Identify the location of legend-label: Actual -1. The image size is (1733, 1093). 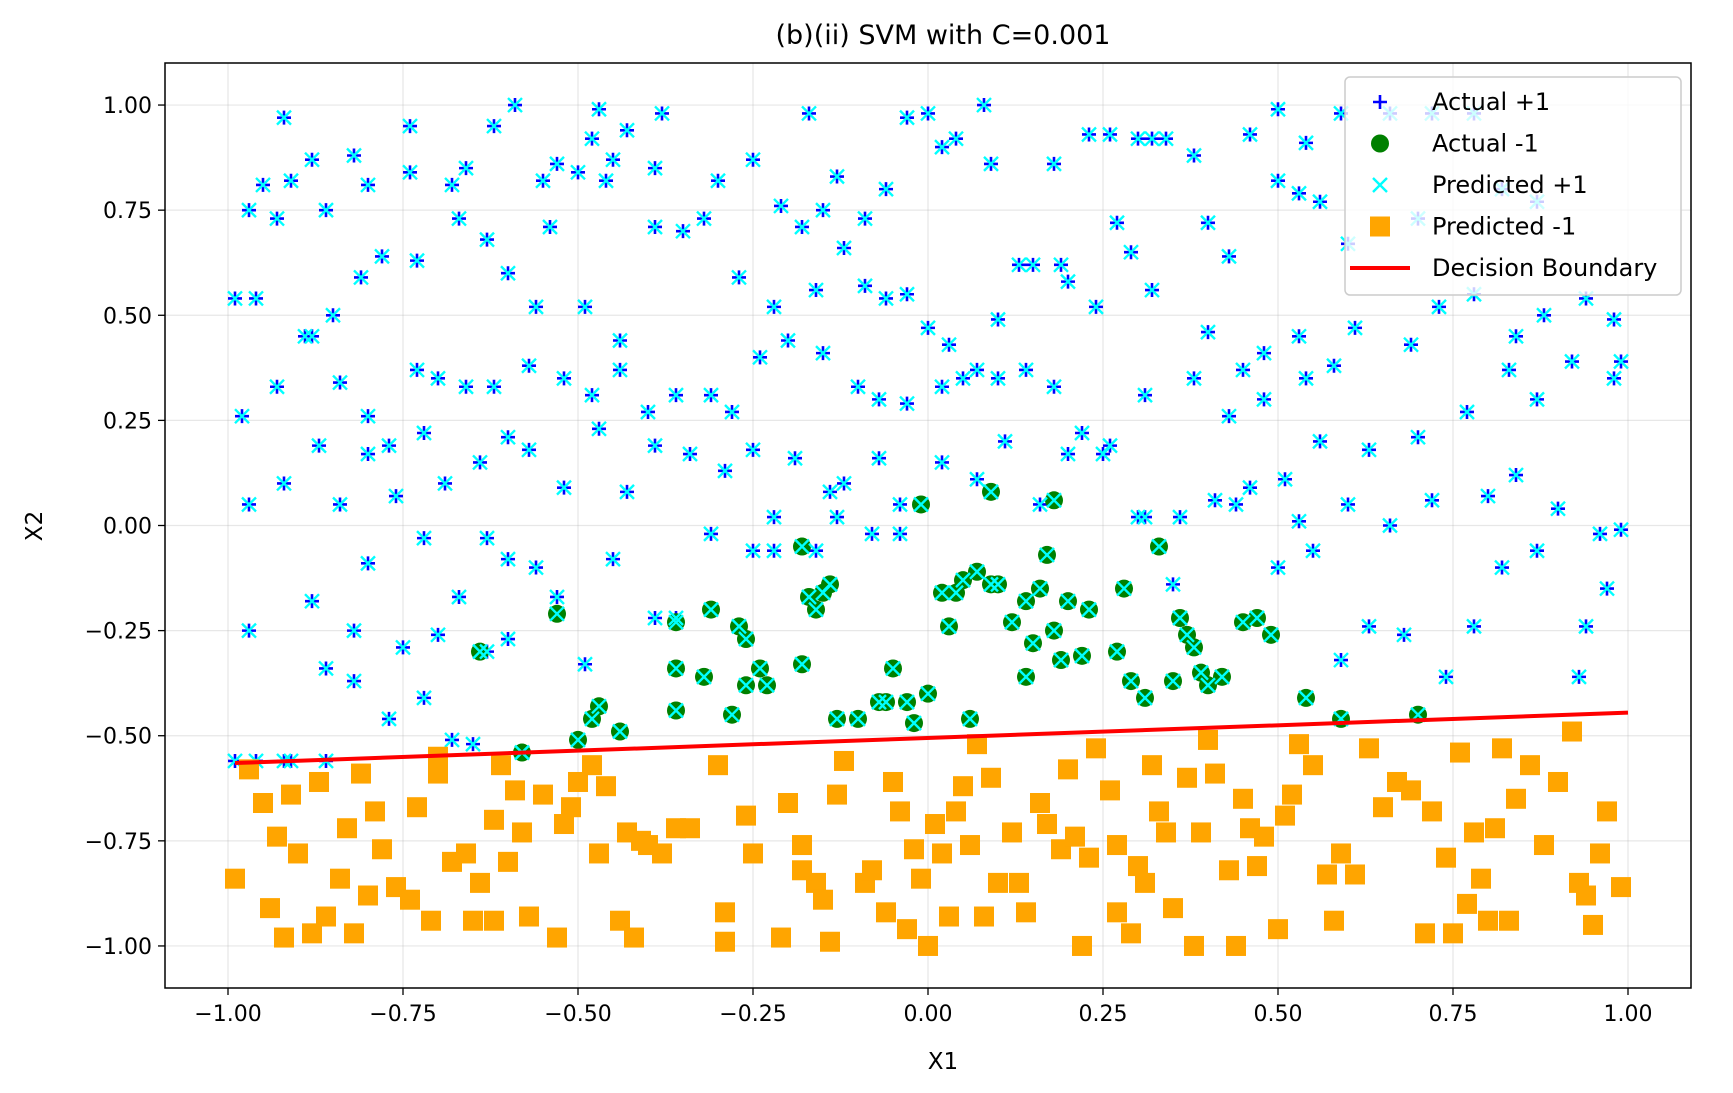
(1485, 144).